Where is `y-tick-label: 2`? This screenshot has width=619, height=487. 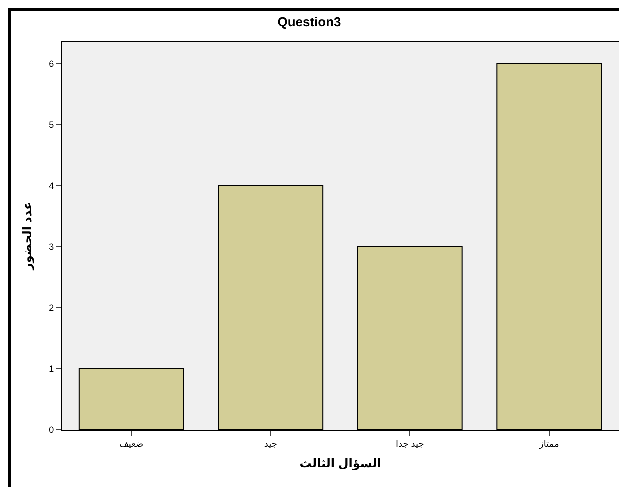
y-tick-label: 2 is located at coordinates (51, 308).